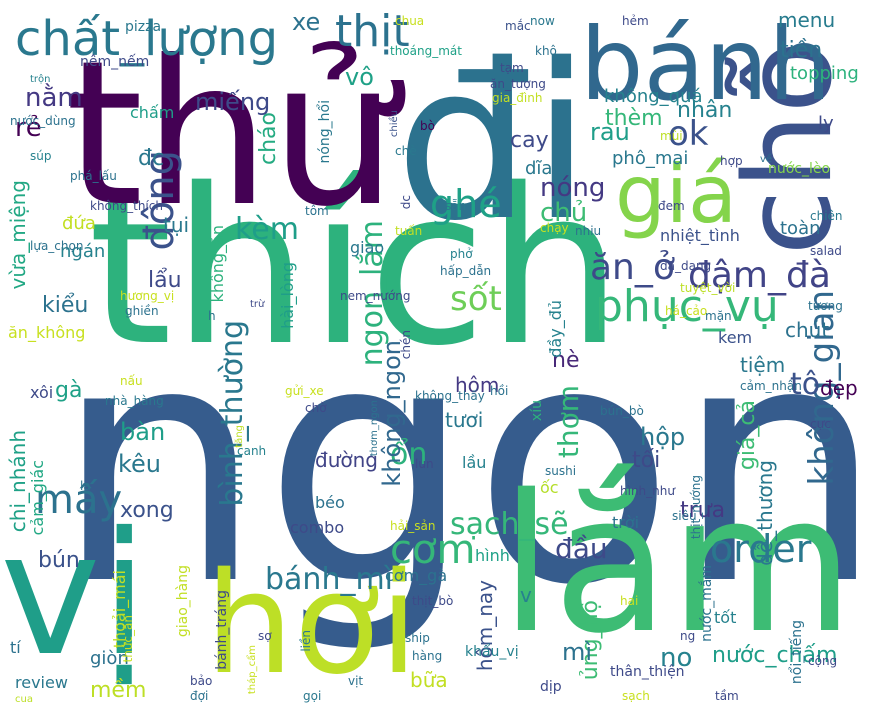 The height and width of the screenshot is (713, 886). I want to click on word-pho-mai-80: phô_mai, so click(650, 158).